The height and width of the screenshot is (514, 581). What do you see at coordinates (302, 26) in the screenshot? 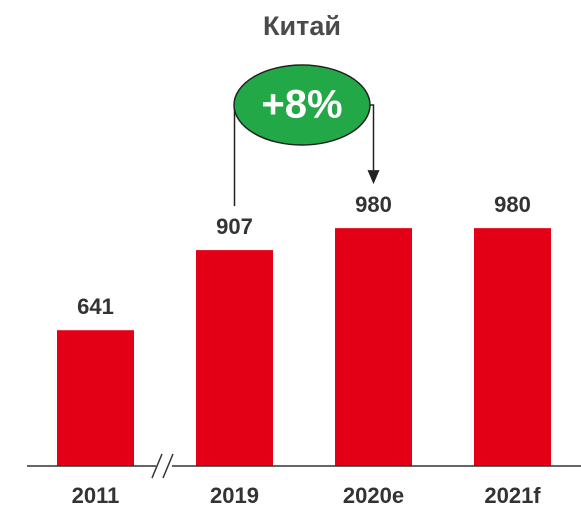
I see `chart-title: Китай` at bounding box center [302, 26].